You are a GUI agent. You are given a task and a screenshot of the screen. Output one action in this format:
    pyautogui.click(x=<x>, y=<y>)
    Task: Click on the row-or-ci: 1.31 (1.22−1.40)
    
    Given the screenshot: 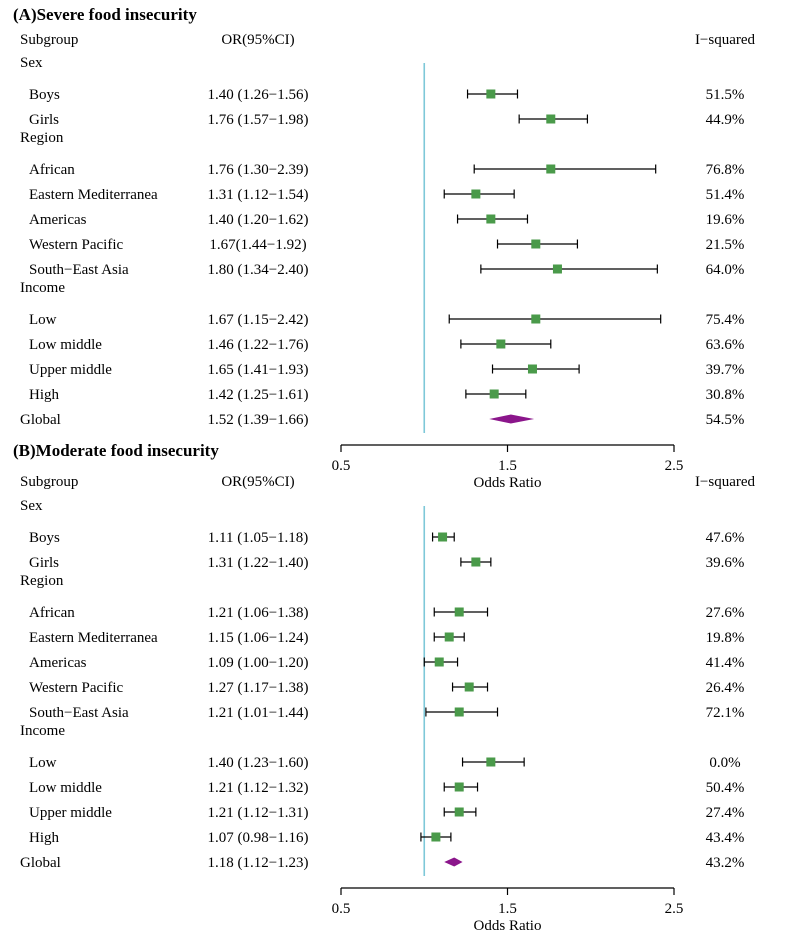 What is the action you would take?
    pyautogui.click(x=258, y=563)
    